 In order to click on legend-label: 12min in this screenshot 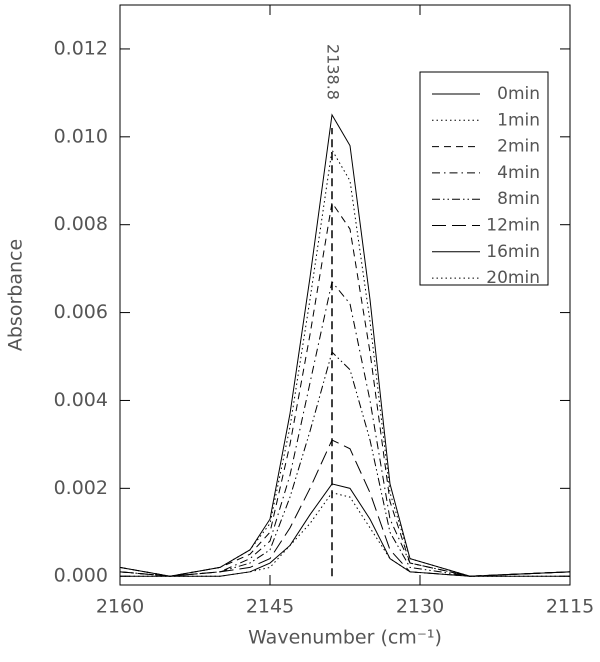, I will do `click(513, 226)`.